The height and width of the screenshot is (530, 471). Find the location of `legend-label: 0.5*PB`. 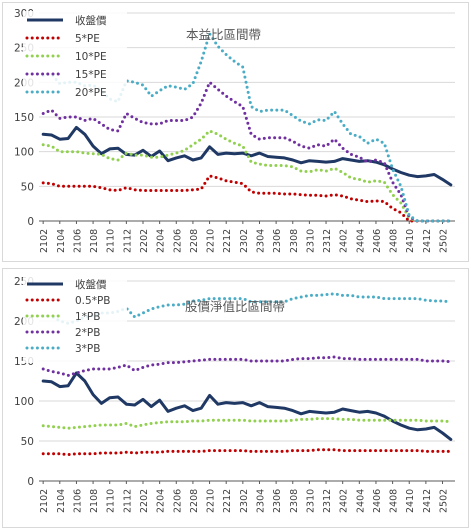

legend-label: 0.5*PB is located at coordinates (92, 301).